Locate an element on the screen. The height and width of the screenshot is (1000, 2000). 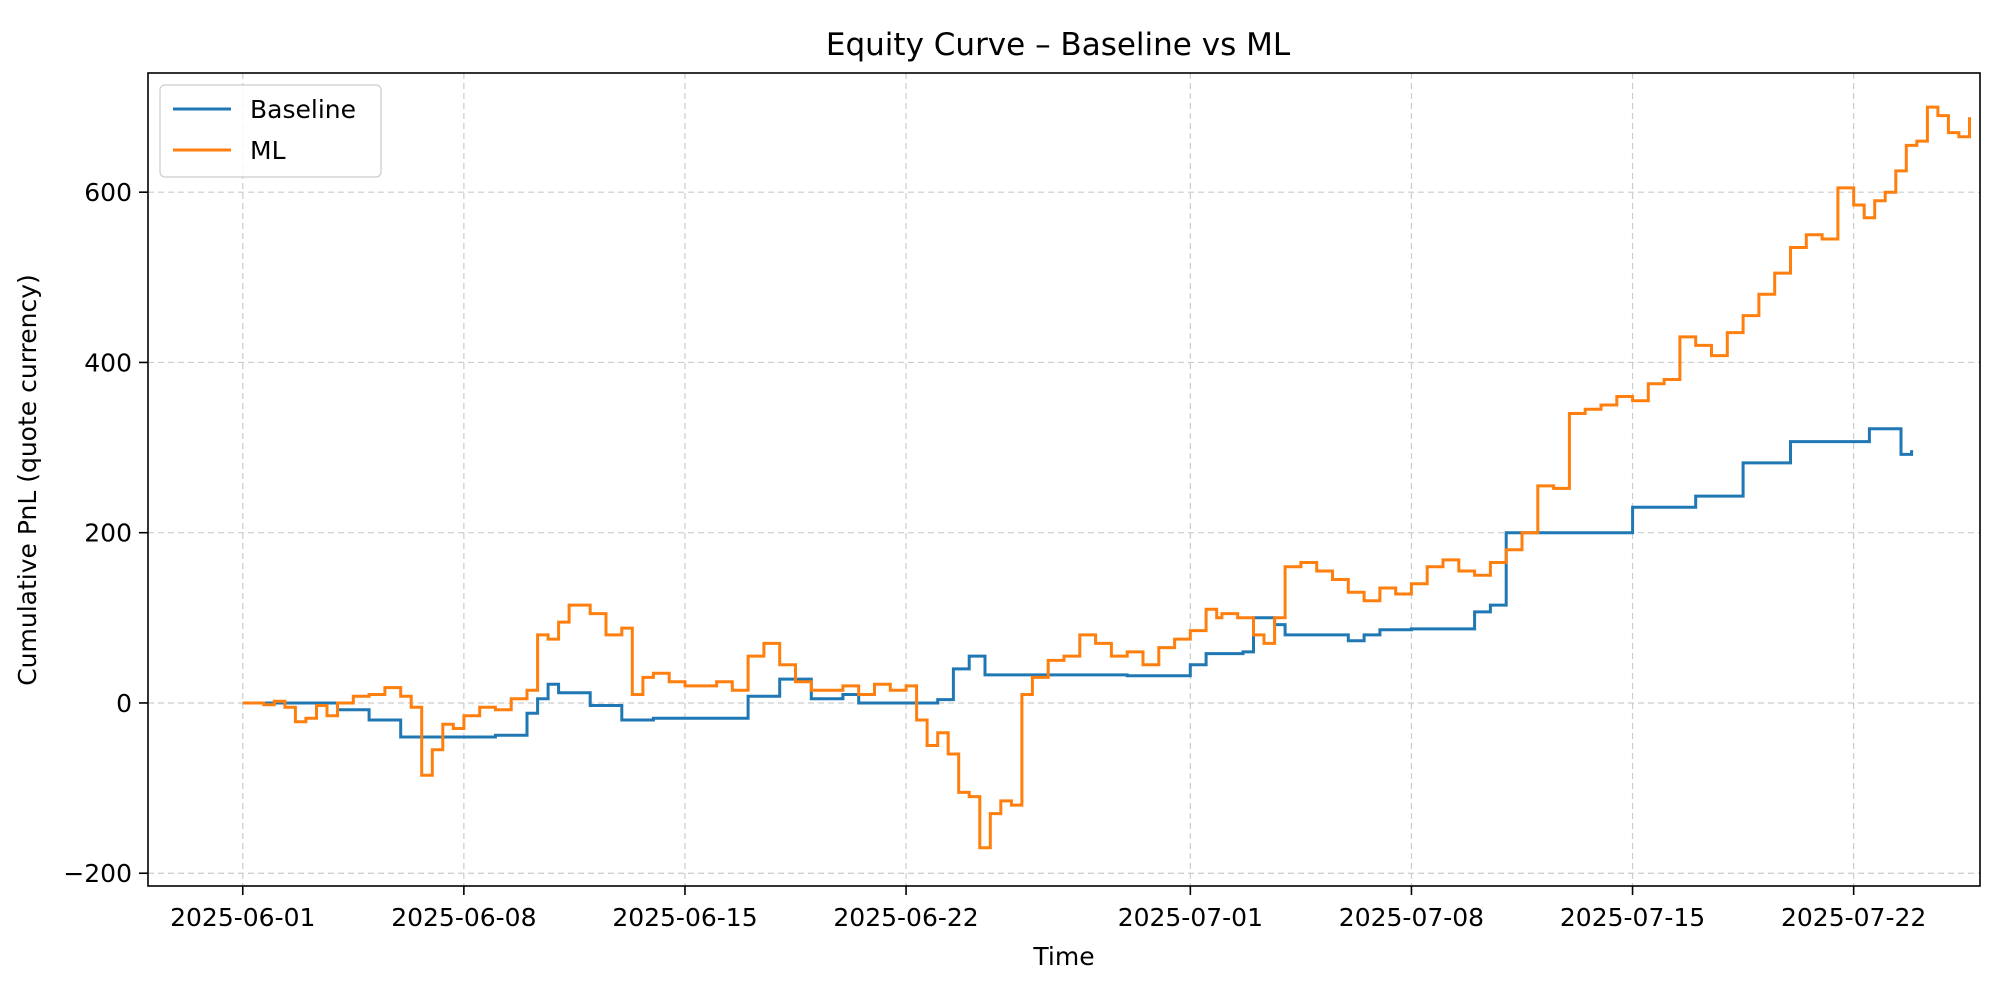
chart-title: Equity Curve – Baseline vs ML is located at coordinates (1058, 45).